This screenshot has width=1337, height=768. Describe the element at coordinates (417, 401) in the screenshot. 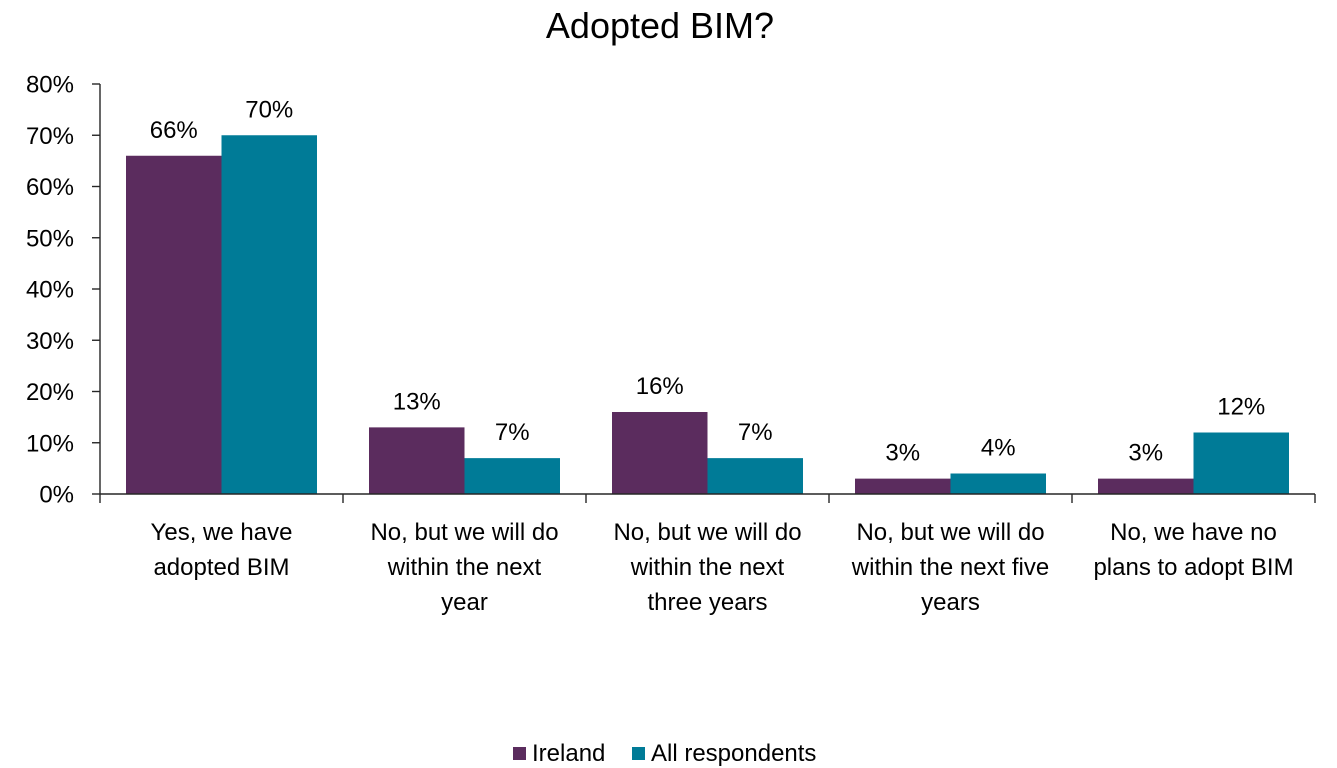

I see `data-label-ireland-2: 13%` at that location.